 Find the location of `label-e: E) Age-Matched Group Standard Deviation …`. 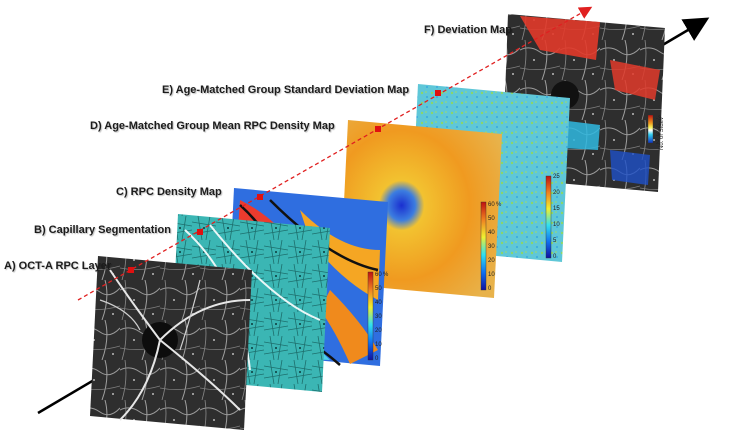

label-e: E) Age-Matched Group Standard Deviation … is located at coordinates (286, 90).